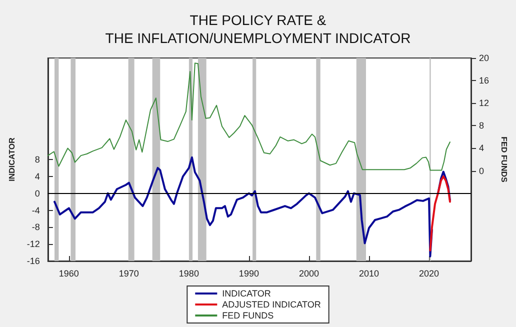 The image size is (516, 327). What do you see at coordinates (37, 159) in the screenshot?
I see `y-tick-label: 8` at bounding box center [37, 159].